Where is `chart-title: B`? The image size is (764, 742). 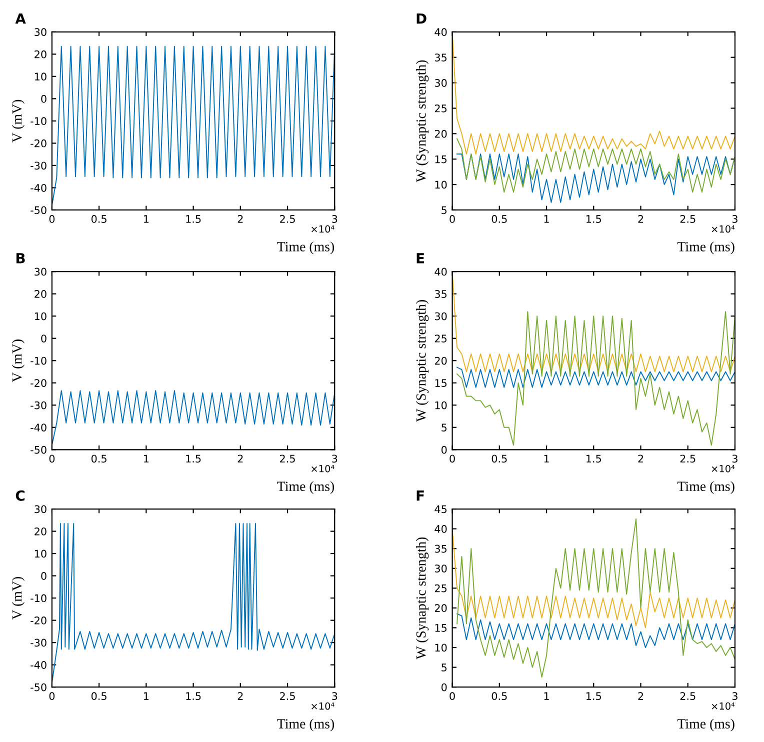 chart-title: B is located at coordinates (20, 258).